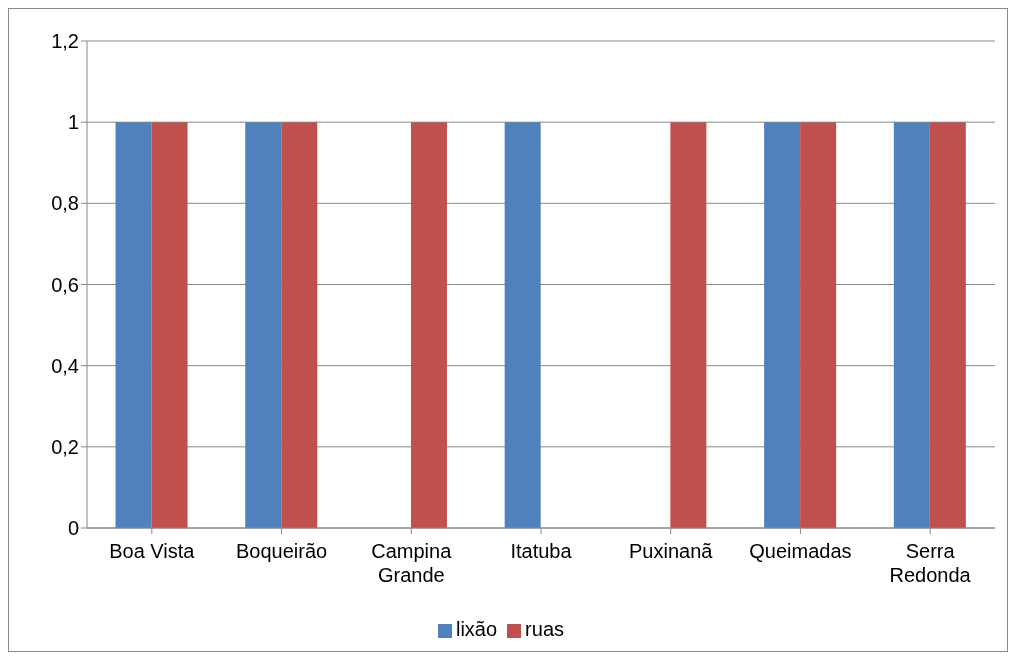 The image size is (1012, 656). Describe the element at coordinates (671, 551) in the screenshot. I see `x-tick-label: Puxinanã` at that location.